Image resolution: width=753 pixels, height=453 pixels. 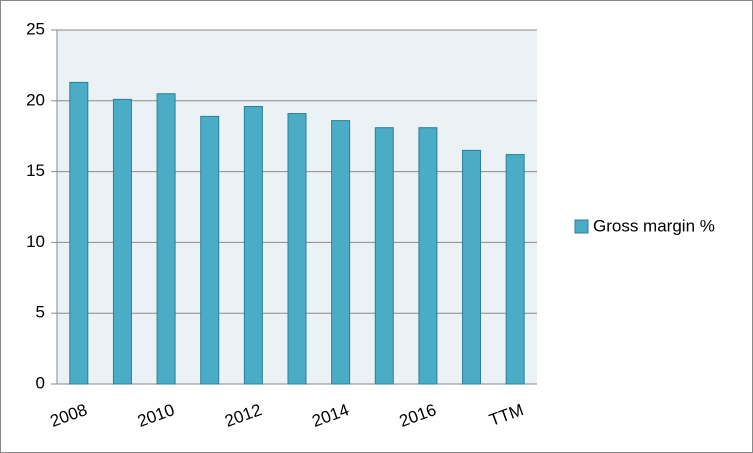 What do you see at coordinates (581, 226) in the screenshot?
I see `legend-swatch` at bounding box center [581, 226].